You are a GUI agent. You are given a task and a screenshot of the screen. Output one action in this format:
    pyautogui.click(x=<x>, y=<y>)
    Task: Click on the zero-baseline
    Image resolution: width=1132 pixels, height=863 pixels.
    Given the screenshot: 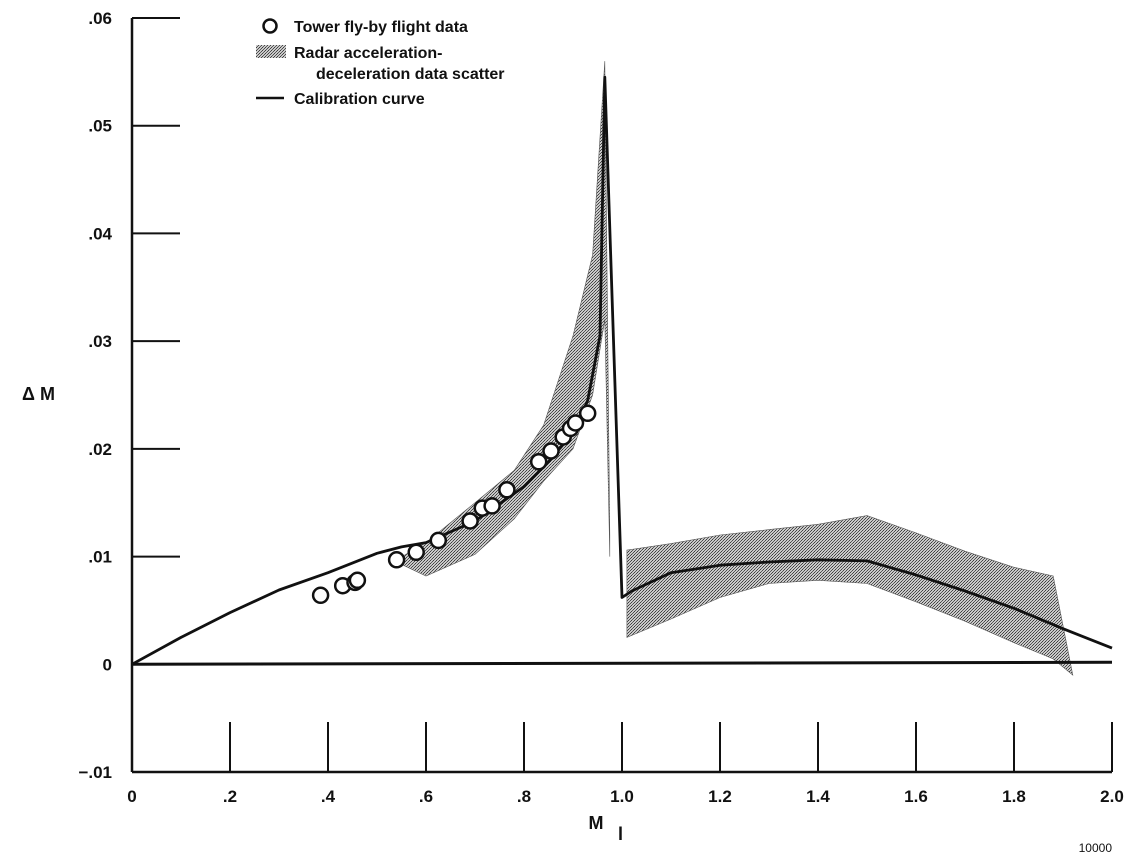 What is the action you would take?
    pyautogui.click(x=622, y=663)
    